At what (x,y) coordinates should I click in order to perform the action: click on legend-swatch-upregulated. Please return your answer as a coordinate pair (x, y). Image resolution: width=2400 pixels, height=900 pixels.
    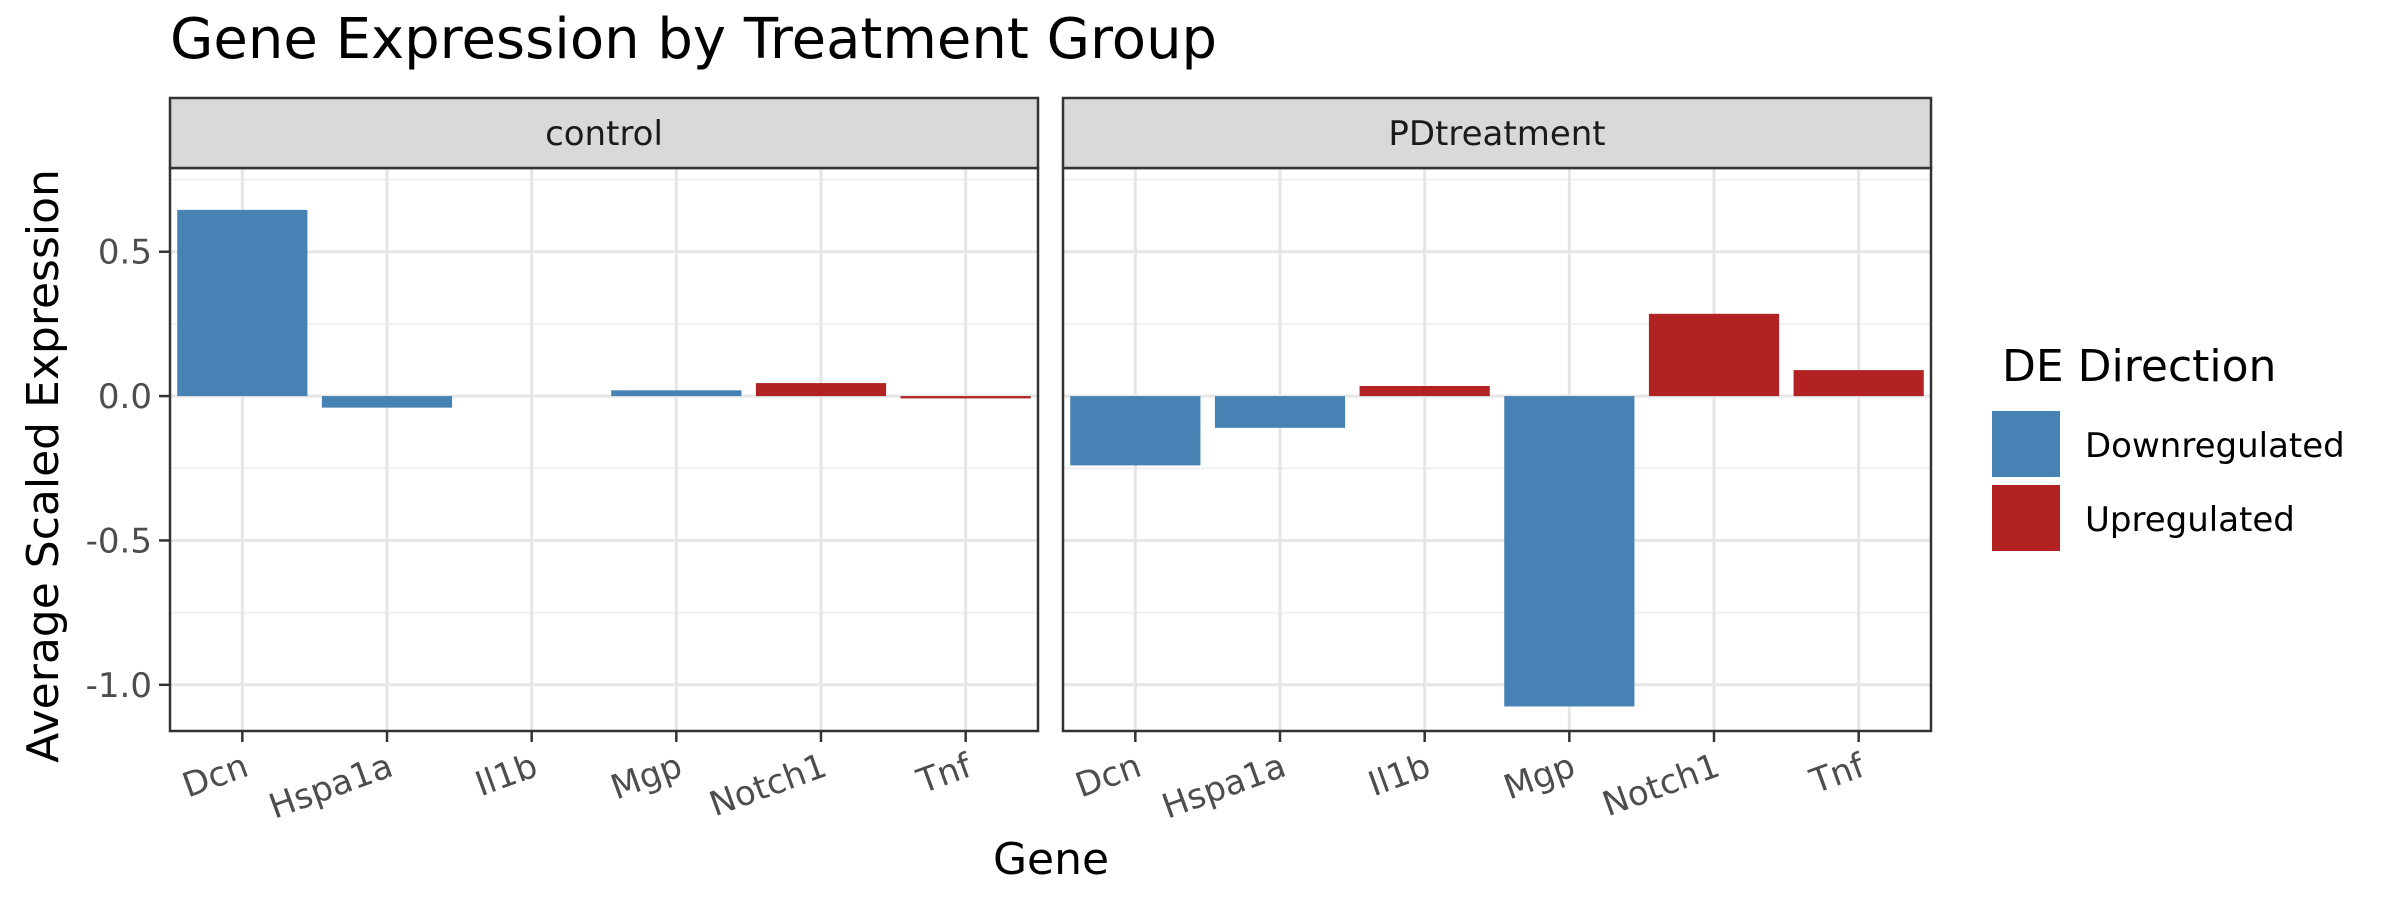
    Looking at the image, I should click on (2026, 518).